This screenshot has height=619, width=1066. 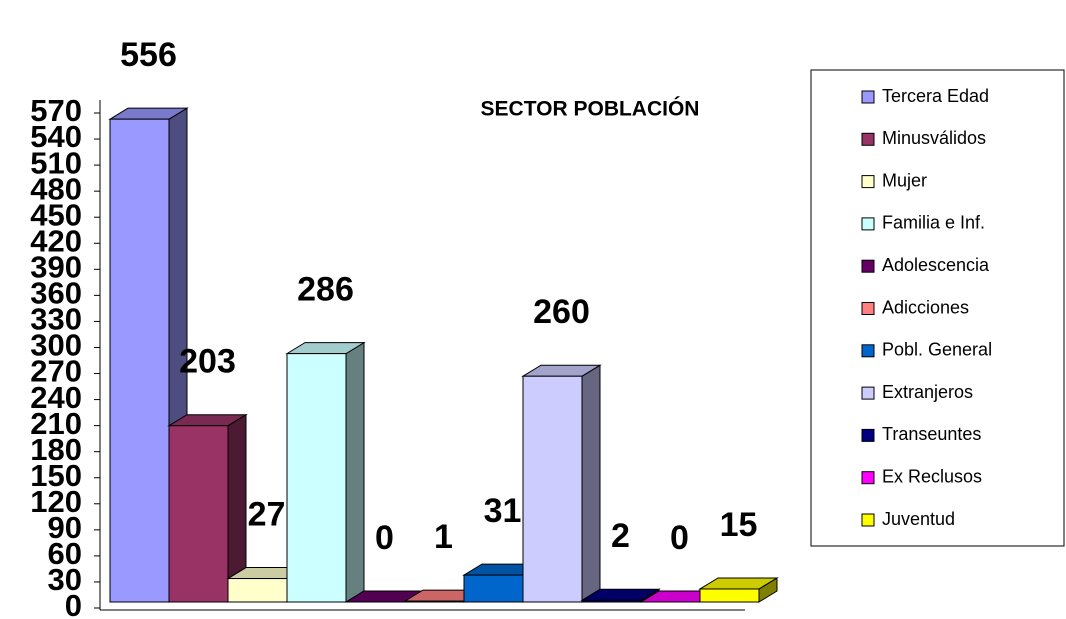 I want to click on y-tick-label: 30, so click(x=65, y=579).